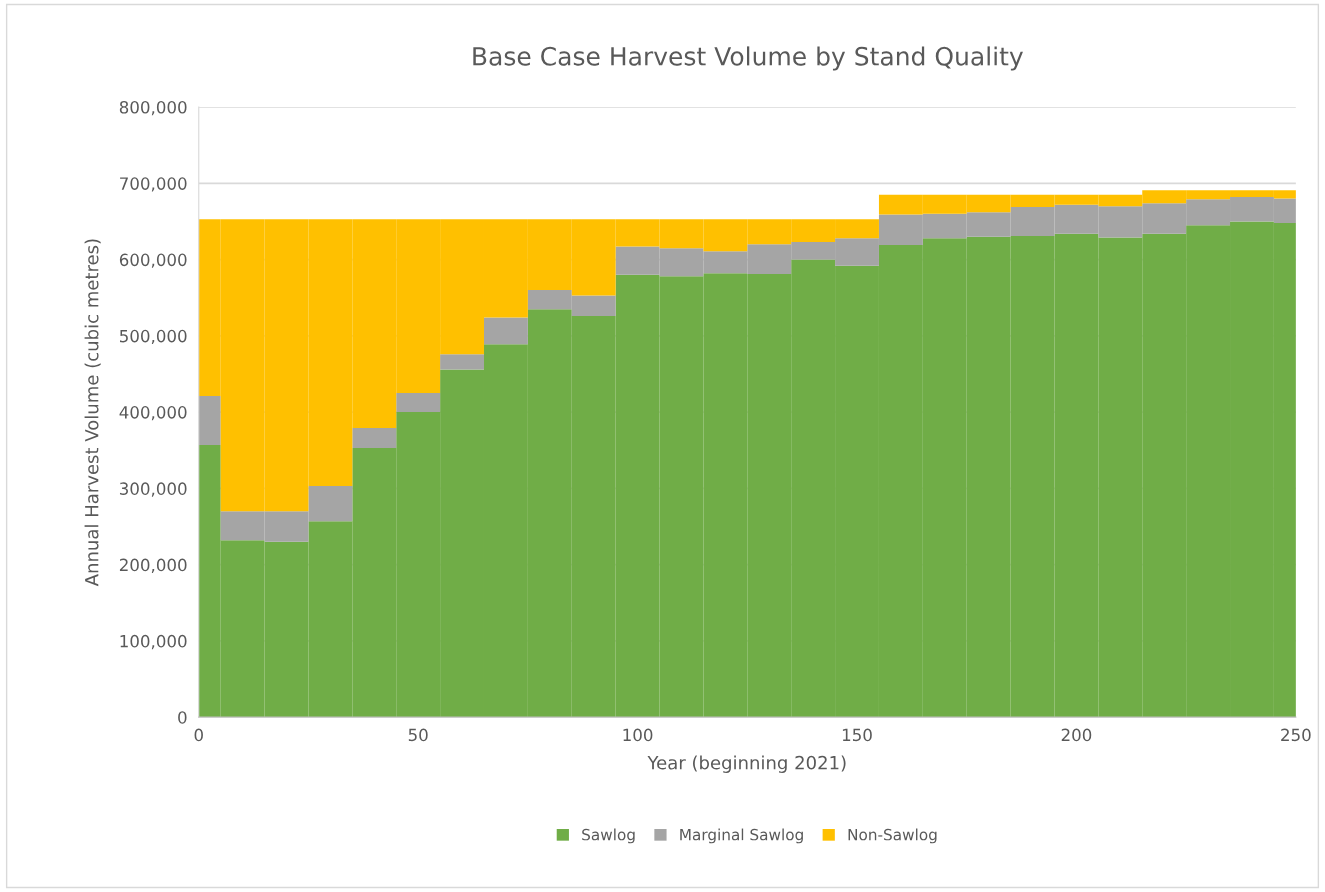  I want to click on y-tick-label: 100,000, so click(153, 642).